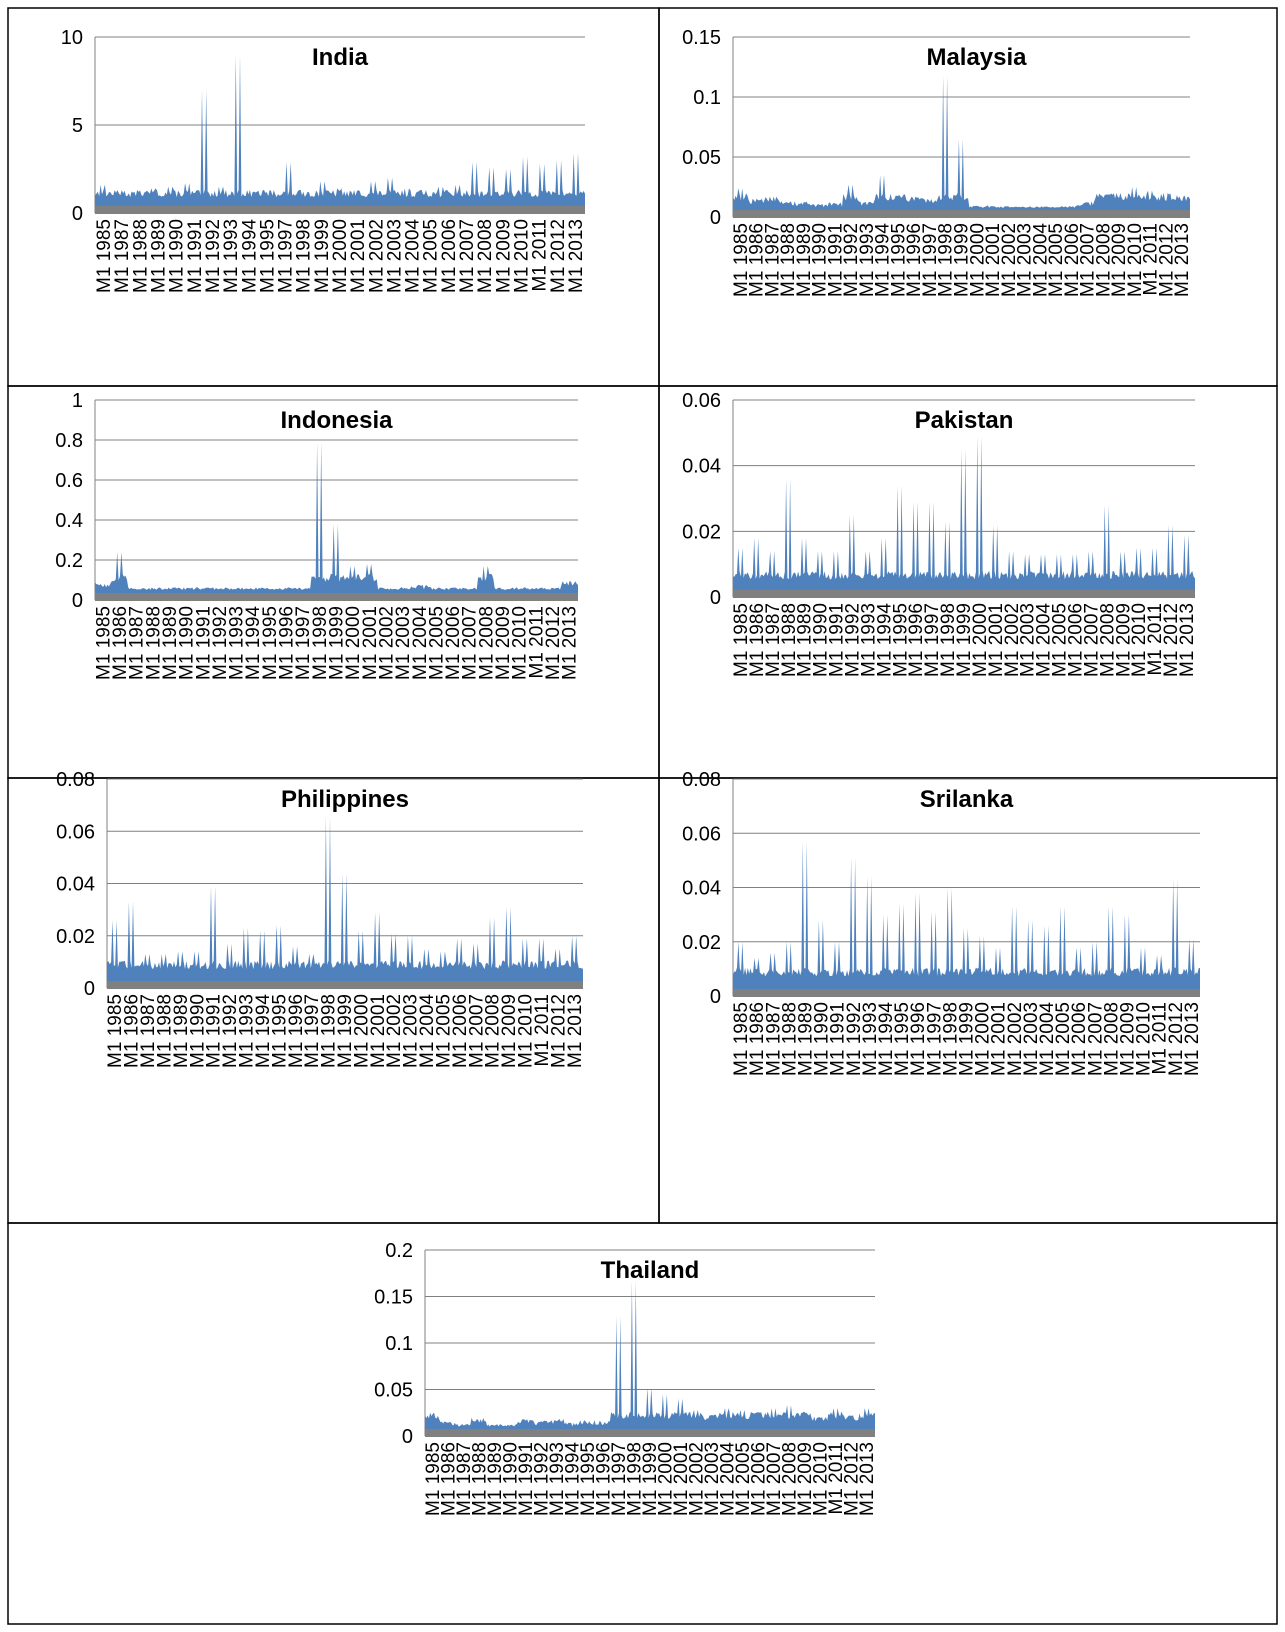 The width and height of the screenshot is (1285, 1632). I want to click on y-tick-label: 0.04, so click(701, 467).